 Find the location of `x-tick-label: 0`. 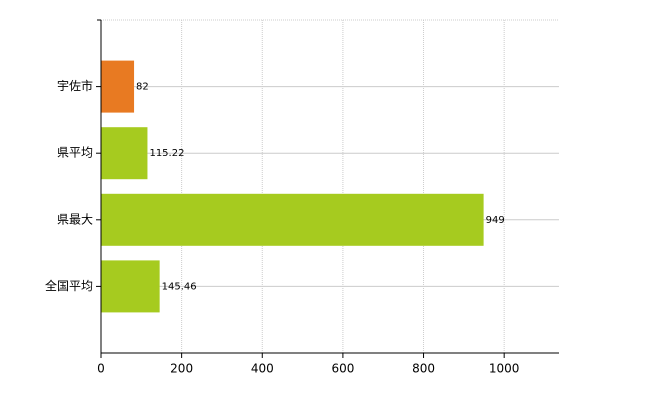

x-tick-label: 0 is located at coordinates (101, 369).